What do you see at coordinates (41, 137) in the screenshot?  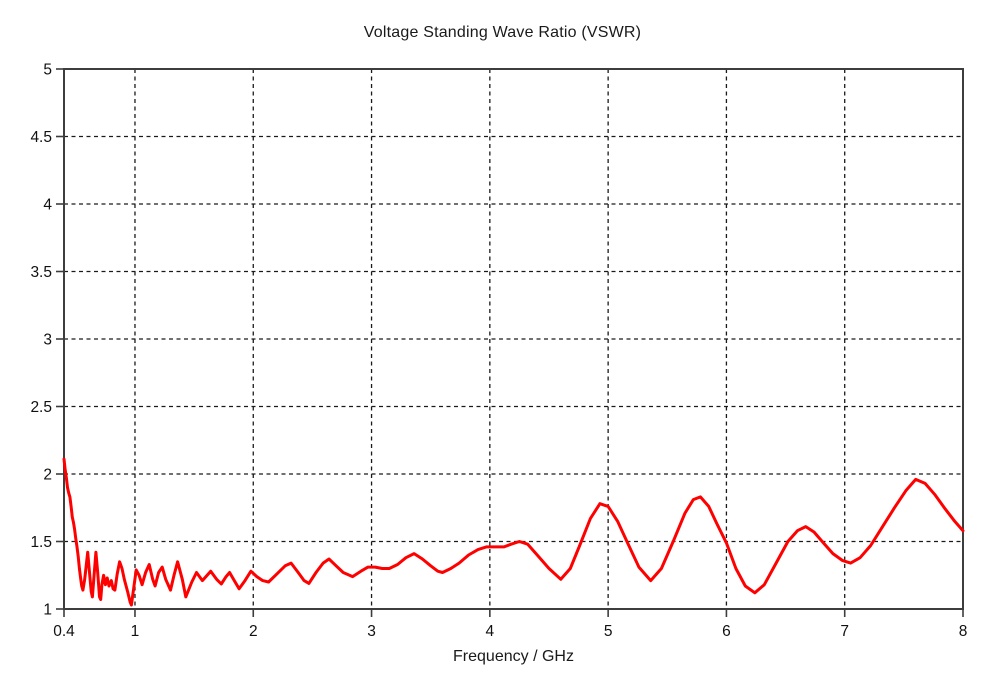 I see `y-tick-label: 4.5` at bounding box center [41, 137].